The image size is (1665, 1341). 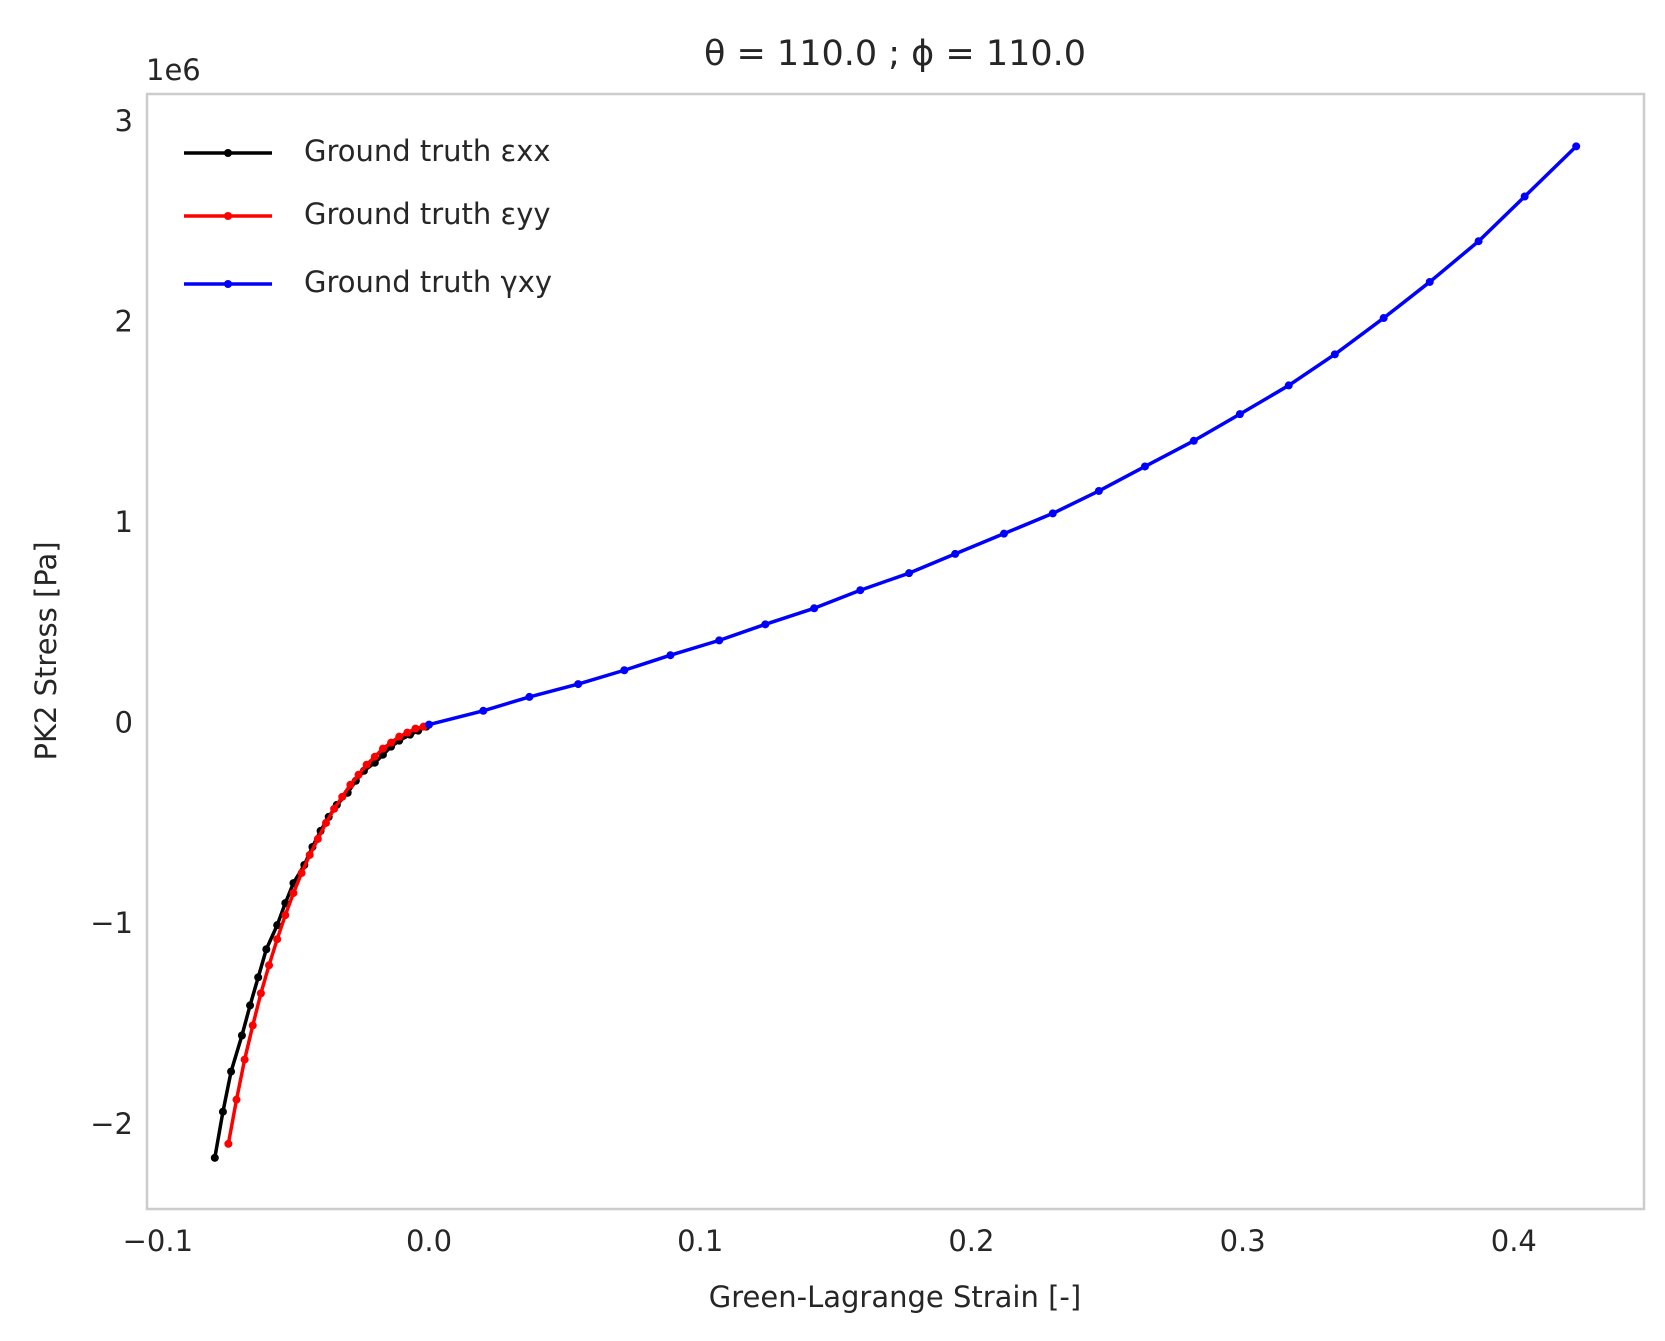 What do you see at coordinates (124, 522) in the screenshot?
I see `y-tick-label: 1` at bounding box center [124, 522].